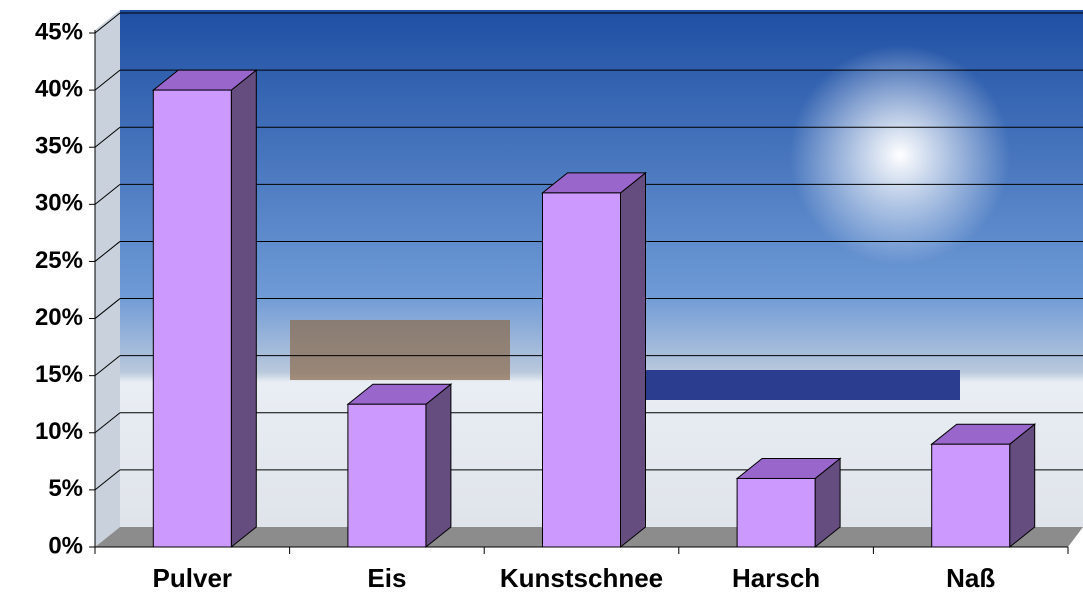 The width and height of the screenshot is (1083, 598). What do you see at coordinates (59, 88) in the screenshot?
I see `y-tick-label: 40%` at bounding box center [59, 88].